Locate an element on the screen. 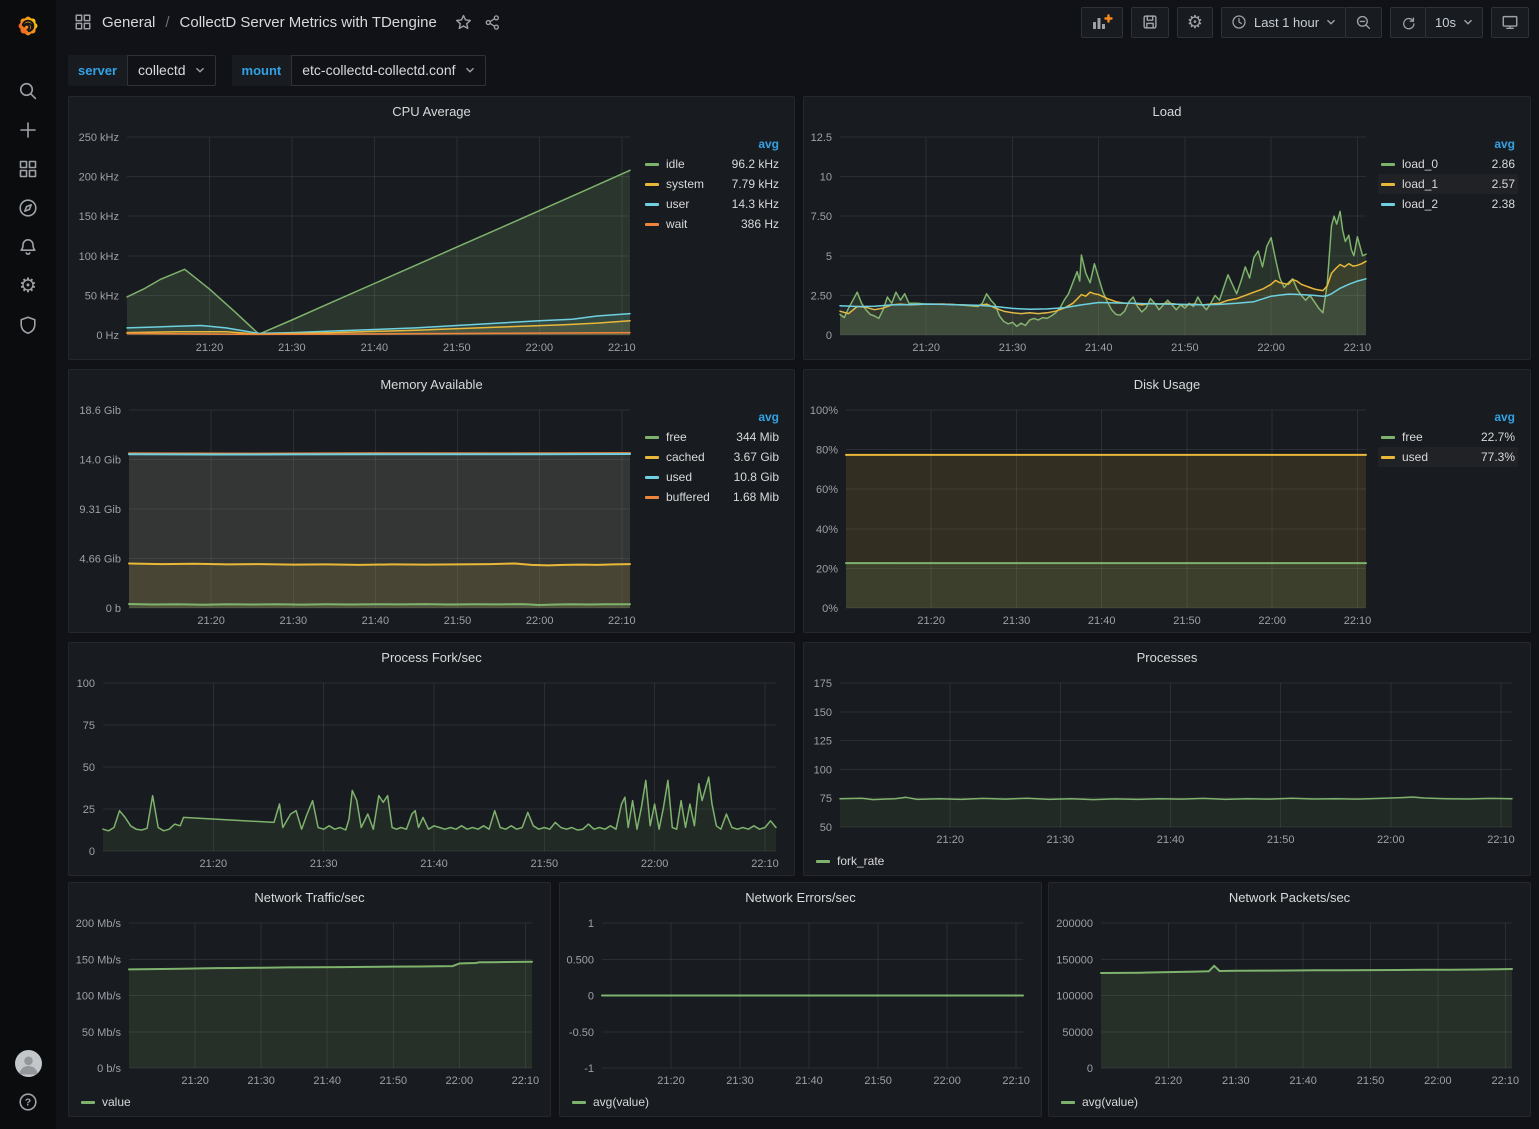  variable-server-value: collectd is located at coordinates (171, 70).